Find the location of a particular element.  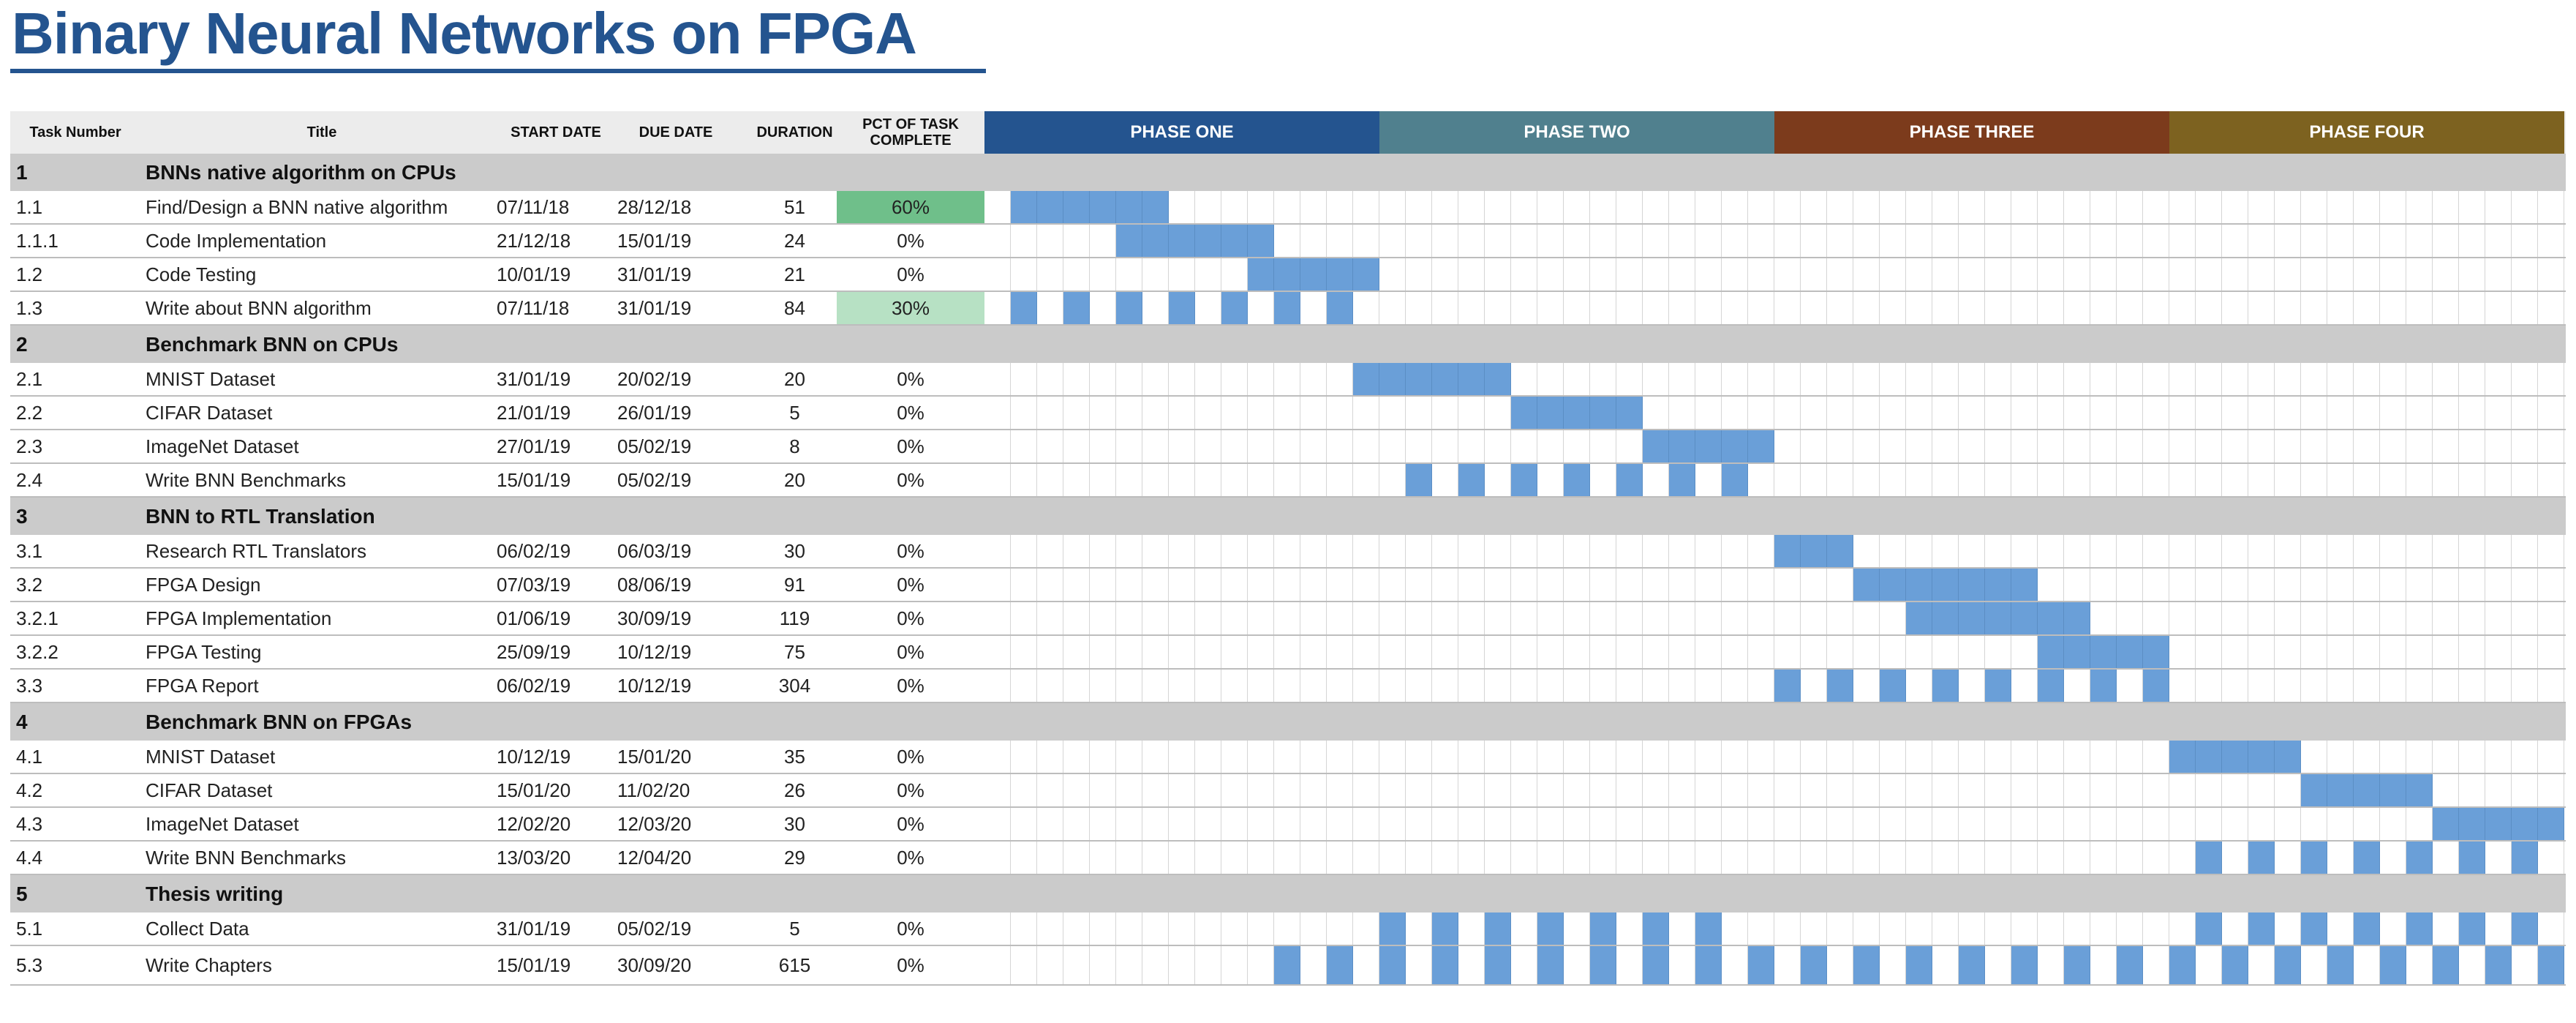

header-pct-complete: PCT OF TASK COMPLETE is located at coordinates (910, 132).